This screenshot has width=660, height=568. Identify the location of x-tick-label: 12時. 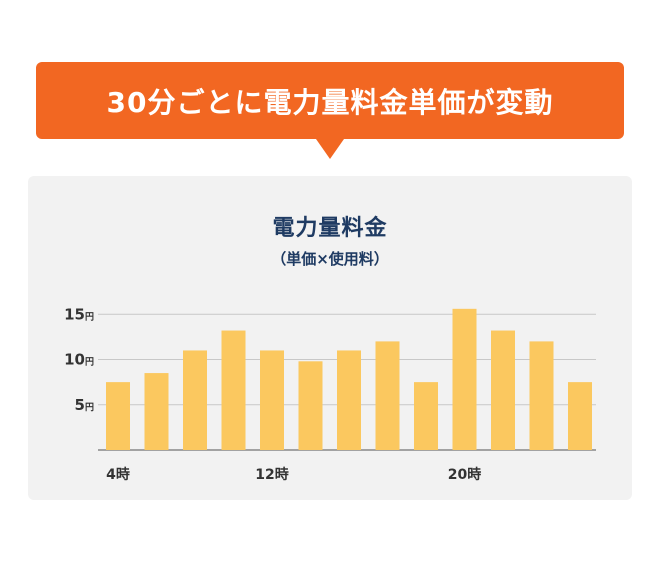
(271, 474).